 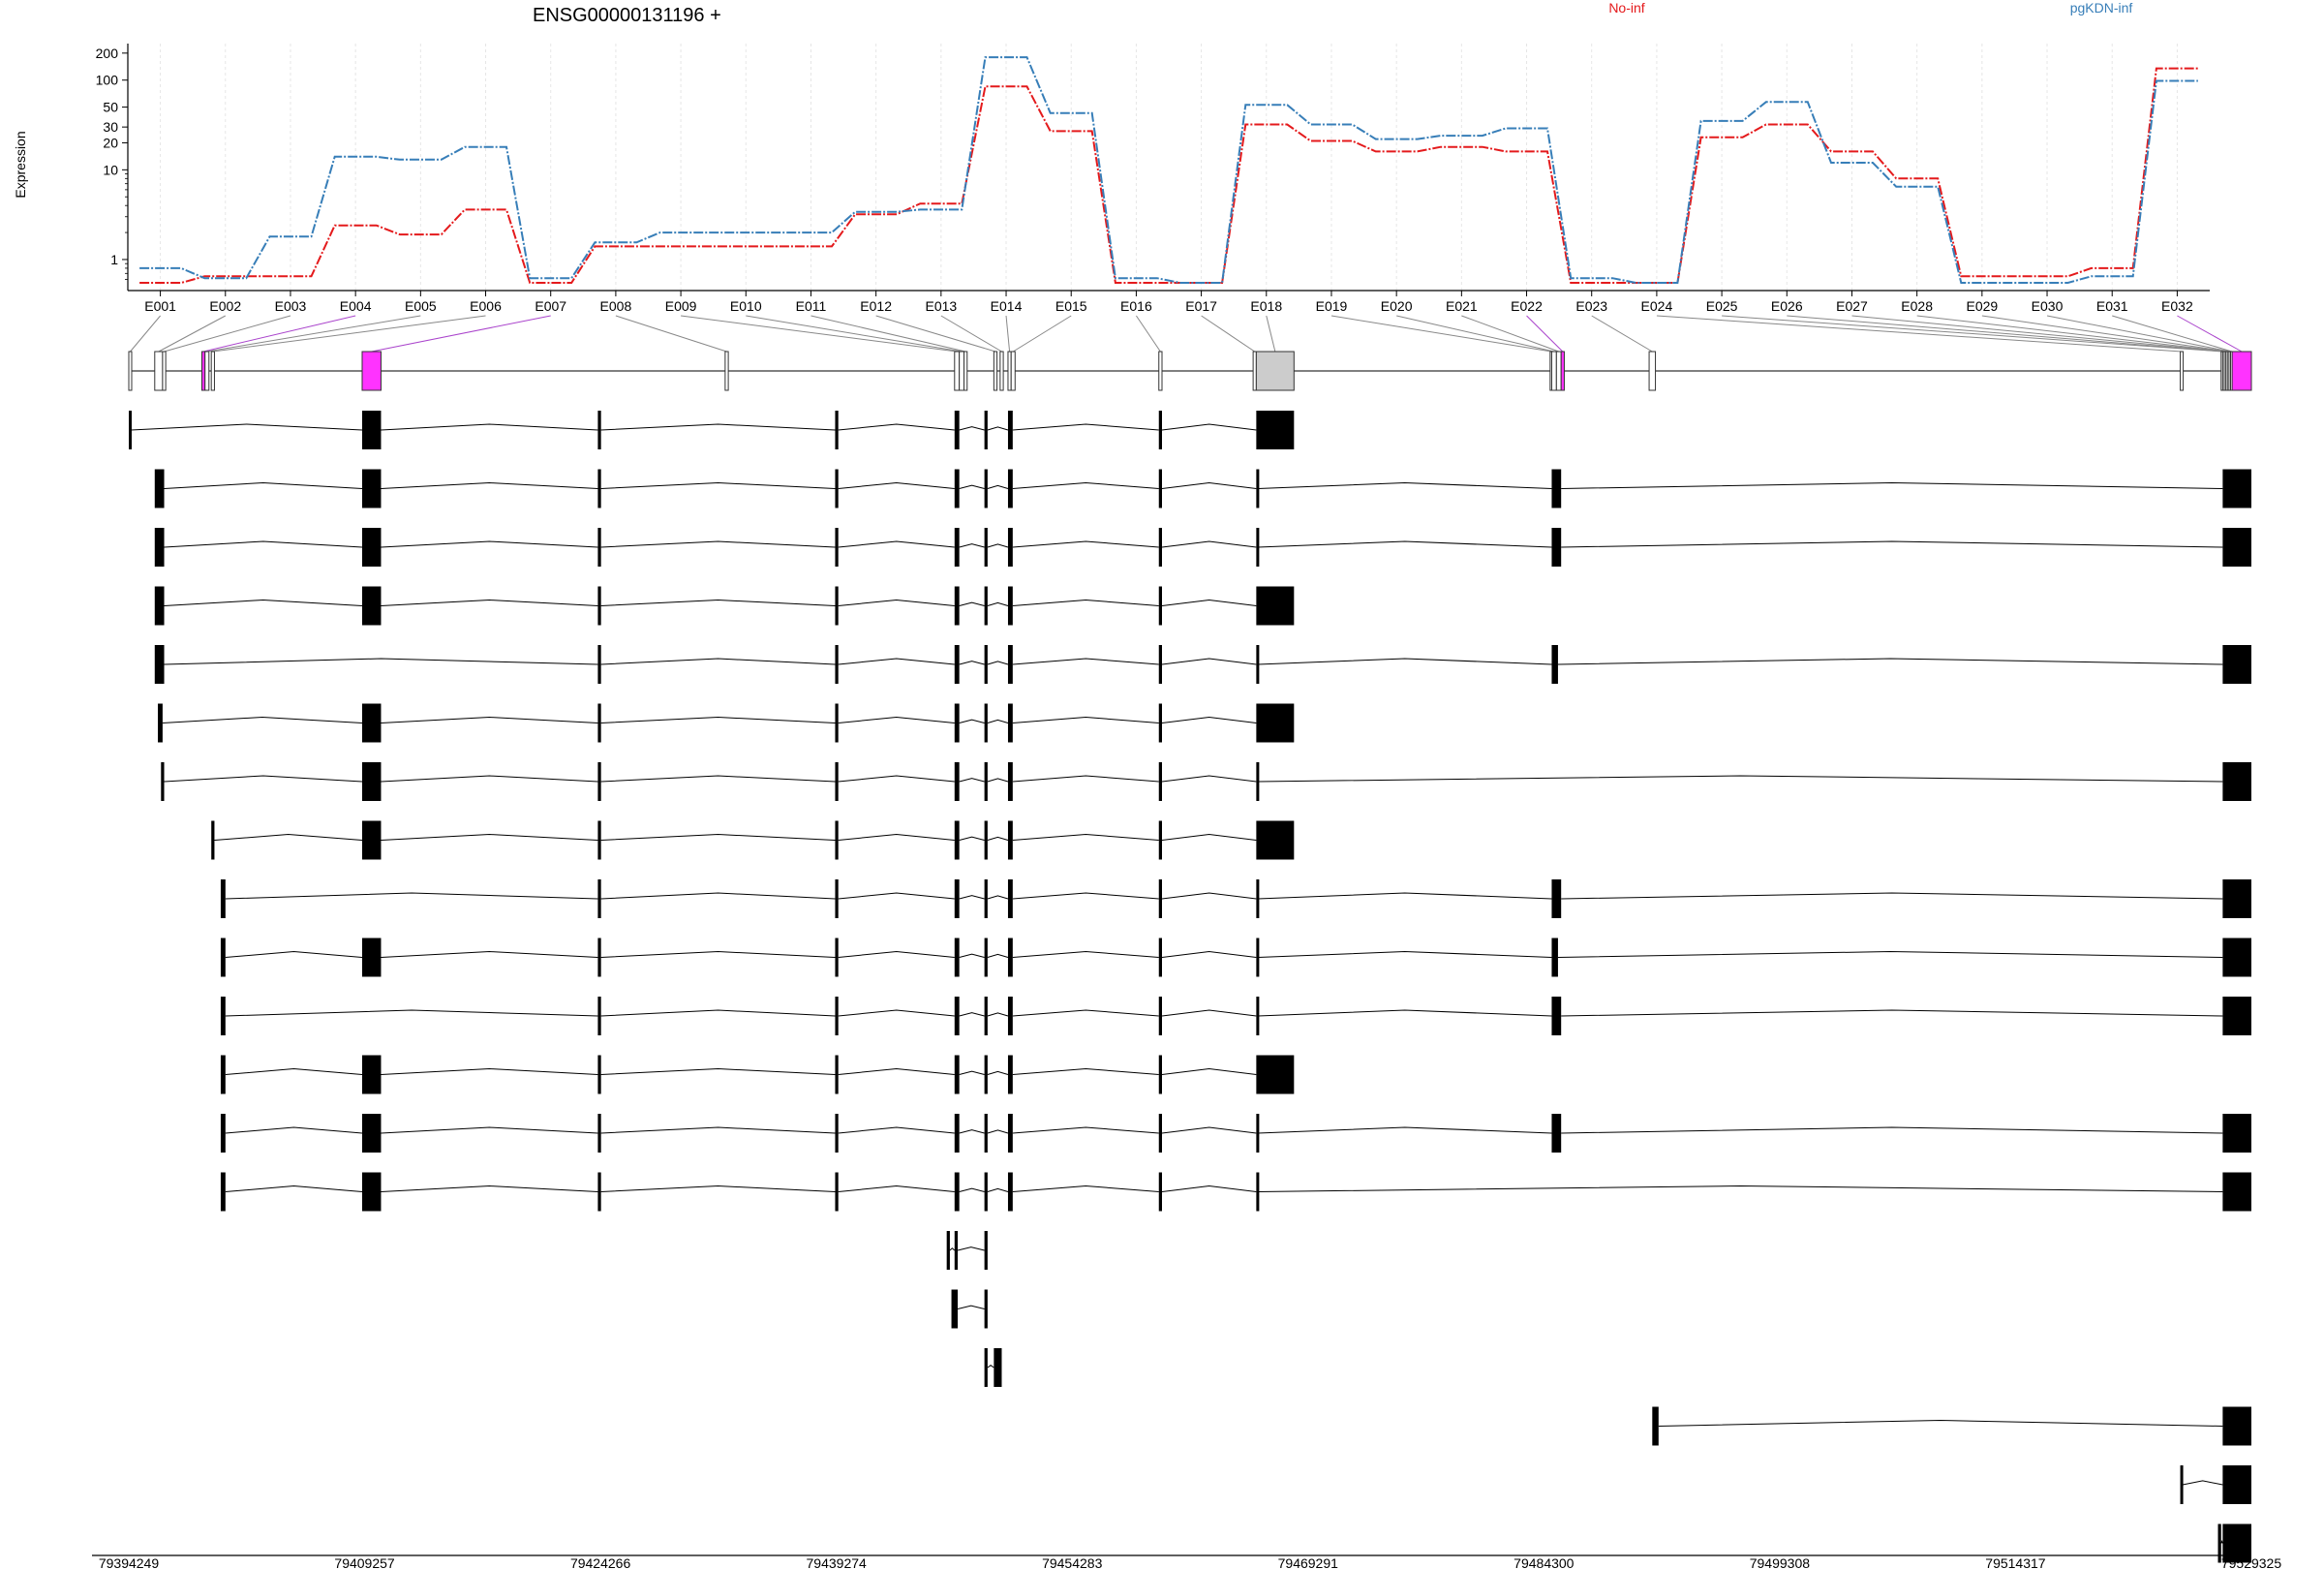 I want to click on exon-connector-E026, so click(x=2006, y=334).